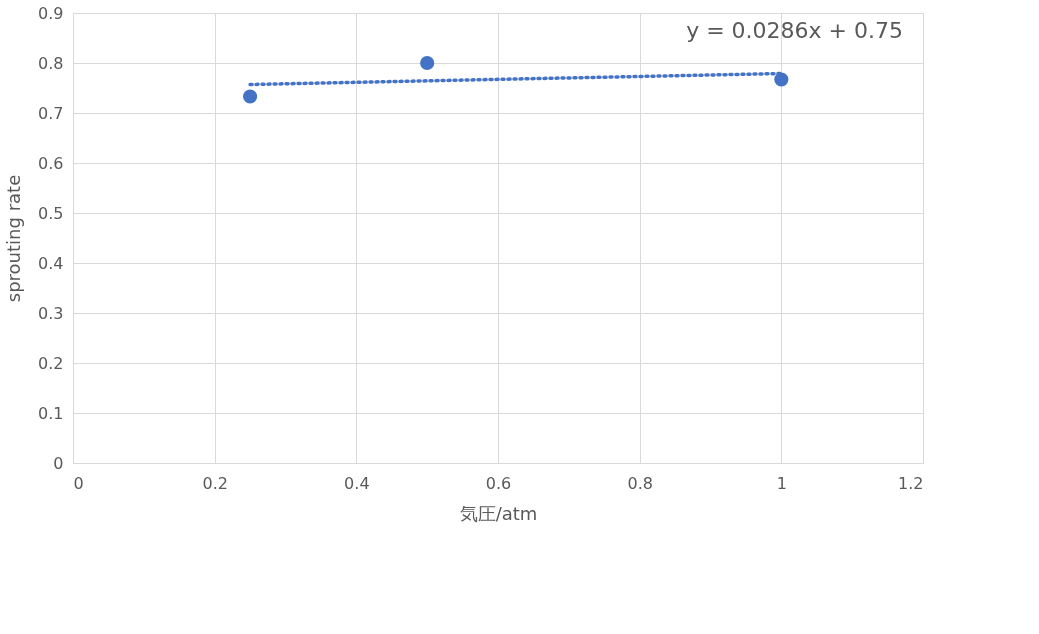 The width and height of the screenshot is (1039, 634). What do you see at coordinates (498, 483) in the screenshot?
I see `x-tick-label: 0.6` at bounding box center [498, 483].